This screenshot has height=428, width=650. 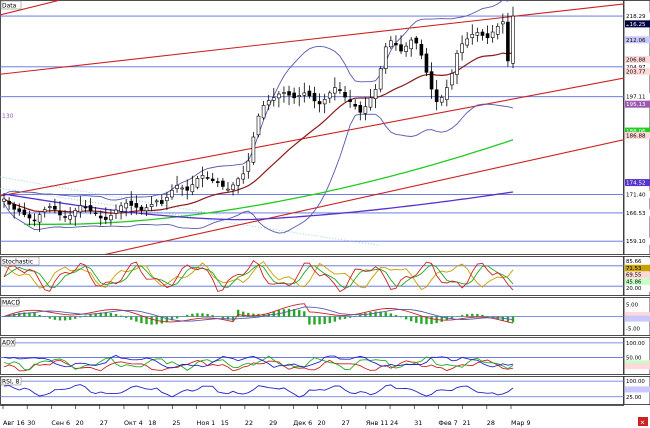 What do you see at coordinates (273, 423) in the screenshot?
I see `x-tick-label: 29` at bounding box center [273, 423].